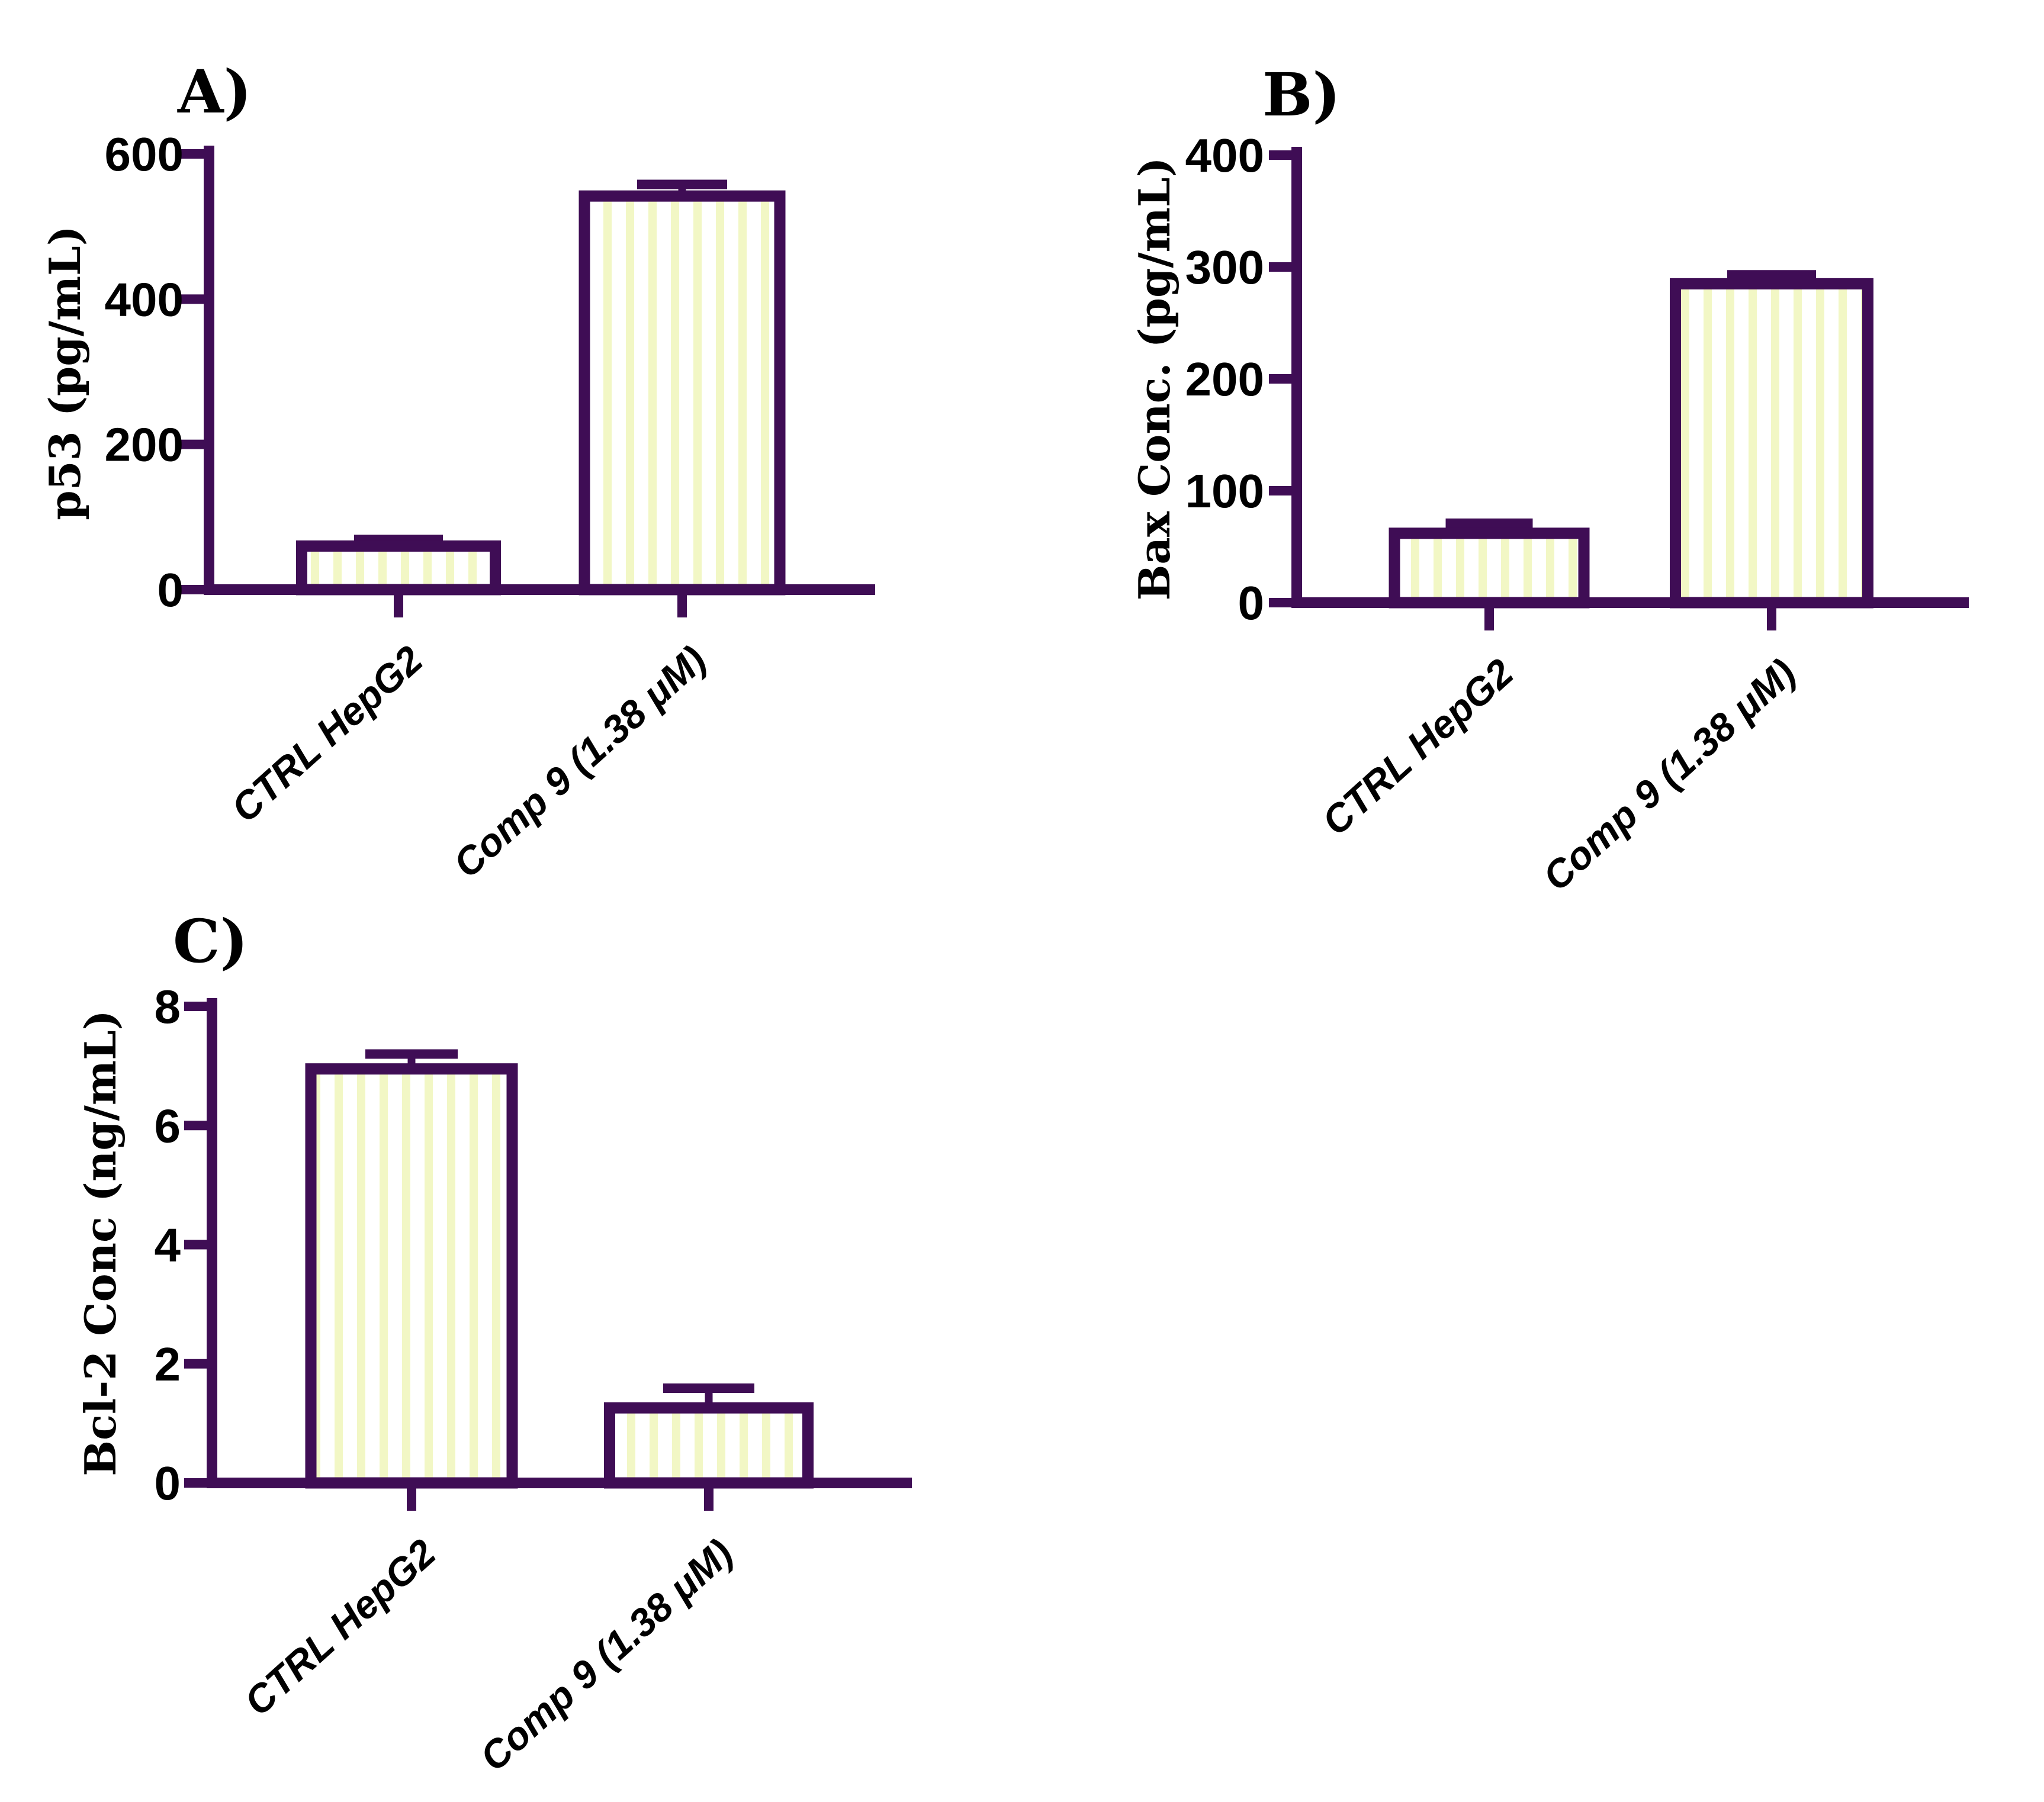 This screenshot has width=2044, height=1802. Describe the element at coordinates (65, 373) in the screenshot. I see `y-axis-title: p53 (pg/mL)` at that location.